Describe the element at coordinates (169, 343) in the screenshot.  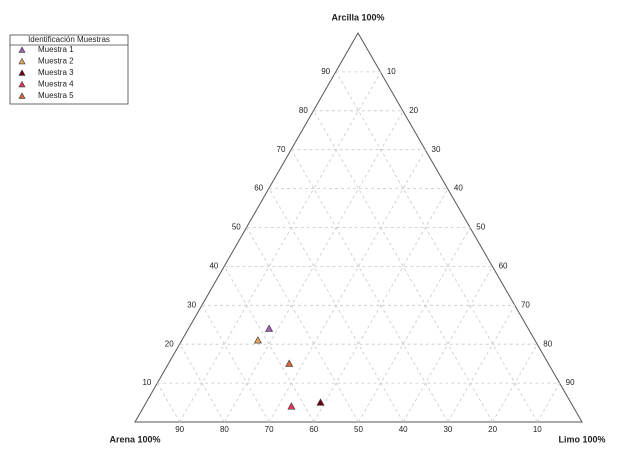
I see `arcilla-tick-label: 20` at that location.